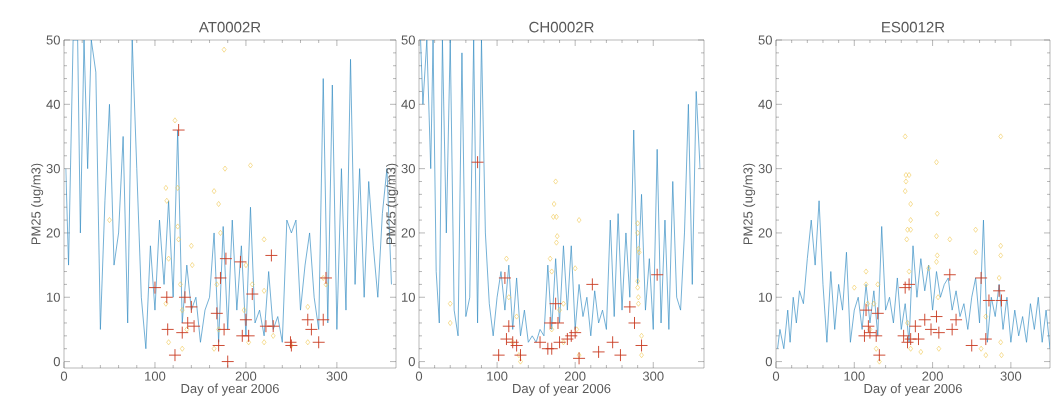 Image resolution: width=1052 pixels, height=413 pixels. What do you see at coordinates (914, 275) in the screenshot?
I see `line-series` at bounding box center [914, 275].